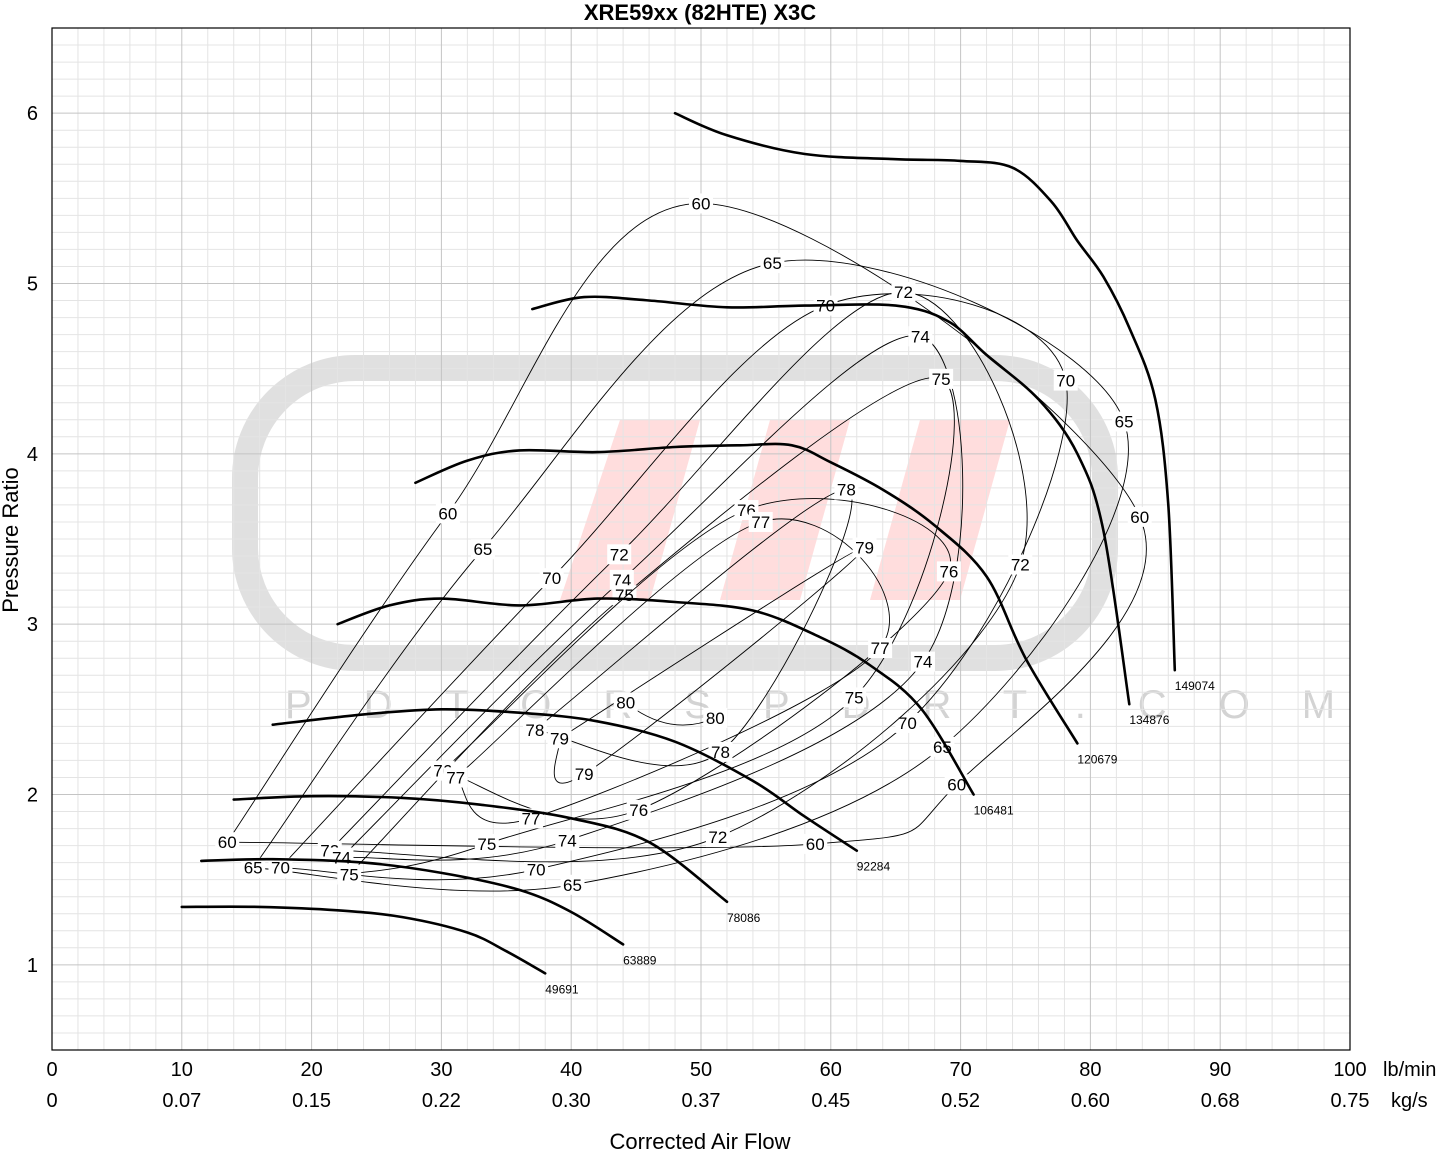 This screenshot has height=1158, width=1445. What do you see at coordinates (1220, 1070) in the screenshot?
I see `x-tick-label: 90` at bounding box center [1220, 1070].